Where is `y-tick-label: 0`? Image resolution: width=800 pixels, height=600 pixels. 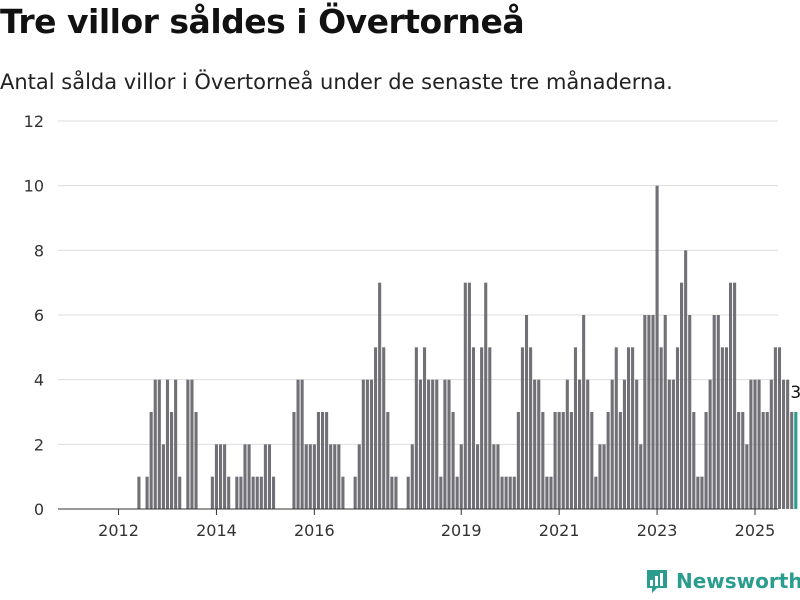 y-tick-label: 0 is located at coordinates (39, 509).